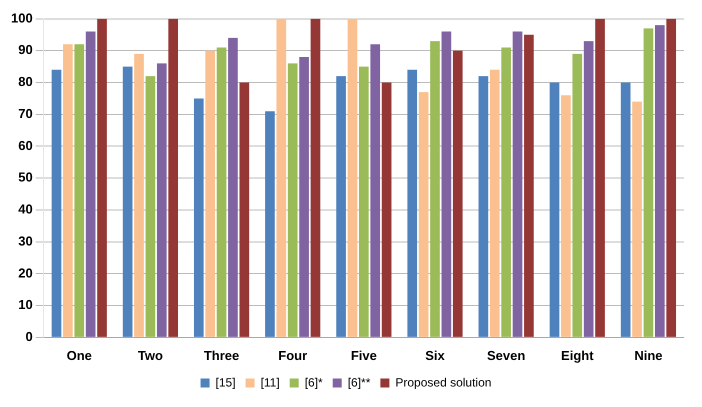 The height and width of the screenshot is (407, 702). I want to click on legend-label: [11], so click(270, 382).